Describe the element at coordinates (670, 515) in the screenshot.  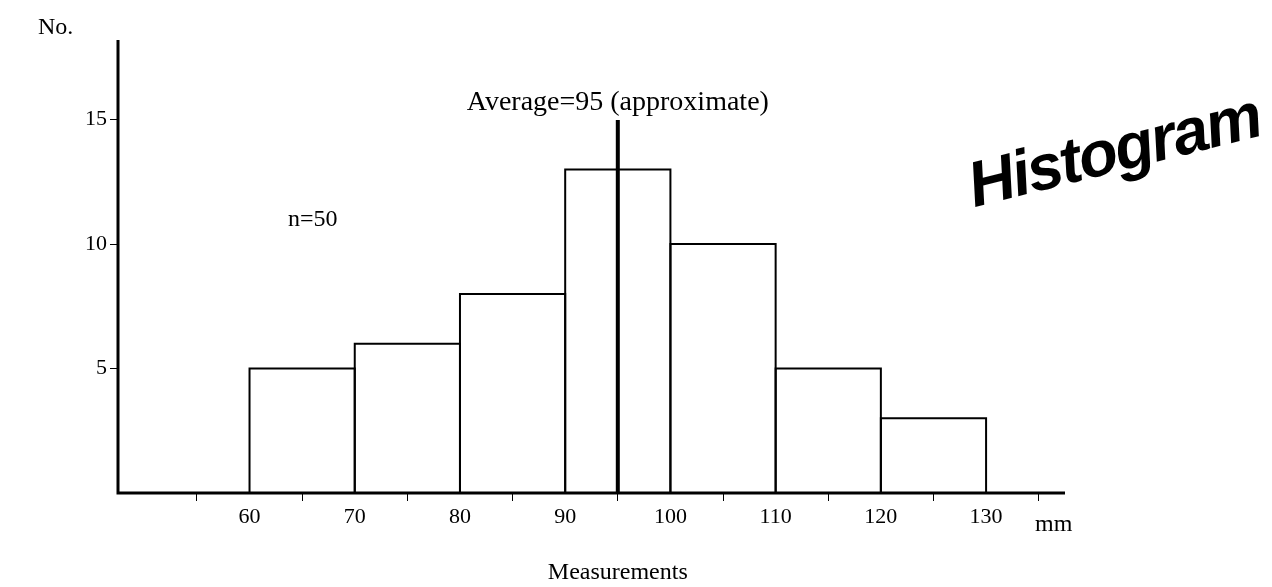
I see `x-tick-label: 100` at that location.